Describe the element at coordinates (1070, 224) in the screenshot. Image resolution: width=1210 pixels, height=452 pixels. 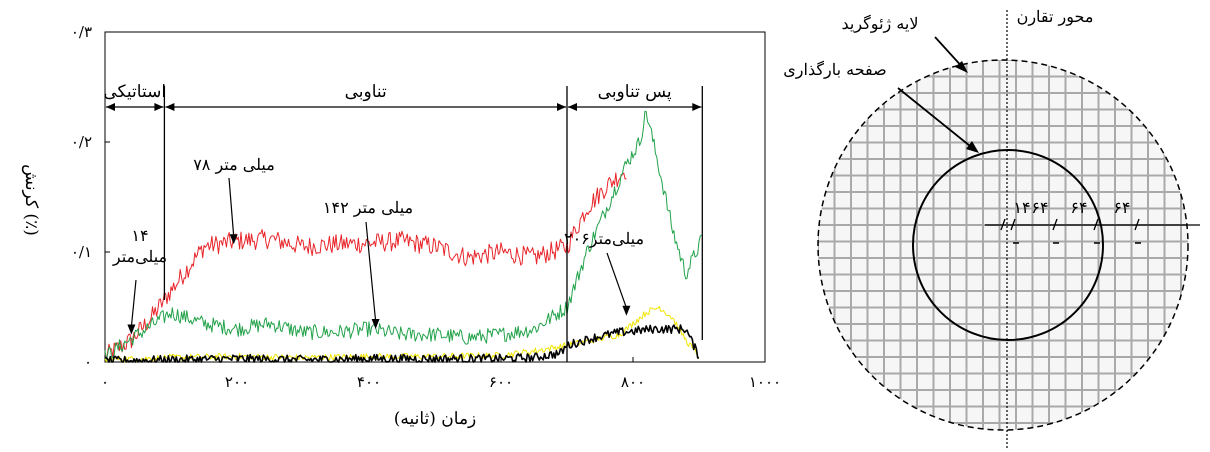
I see `gauge-markers` at that location.